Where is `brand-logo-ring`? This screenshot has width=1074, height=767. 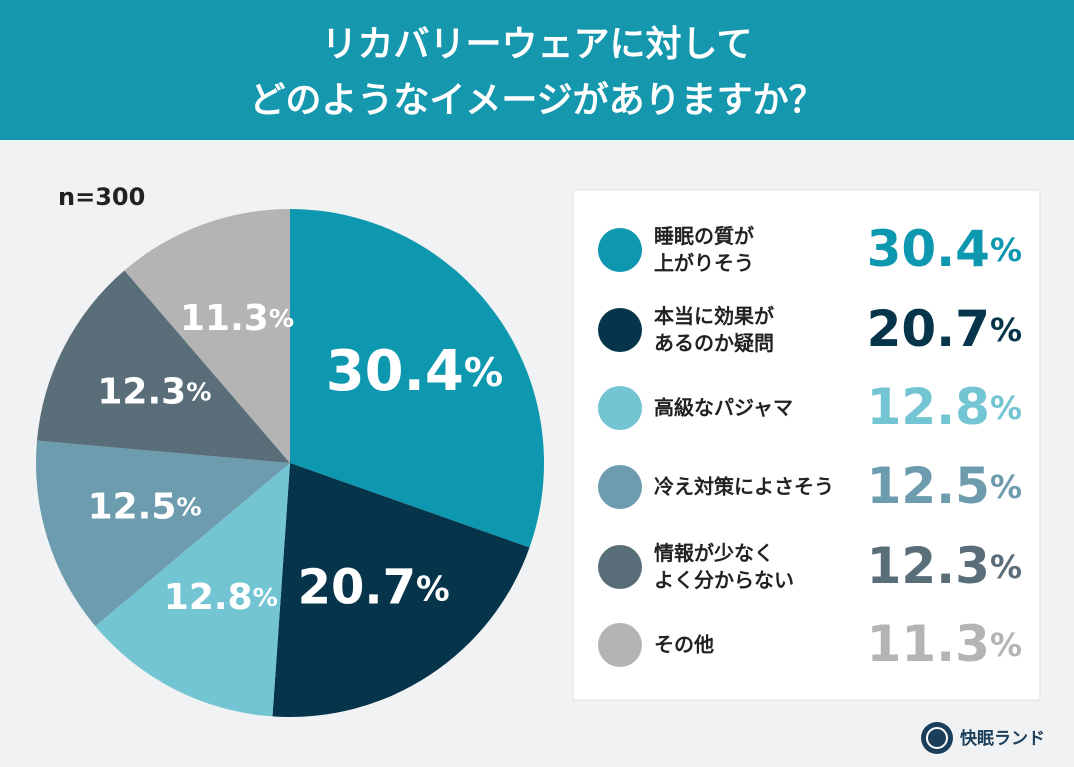
brand-logo-ring is located at coordinates (937, 738).